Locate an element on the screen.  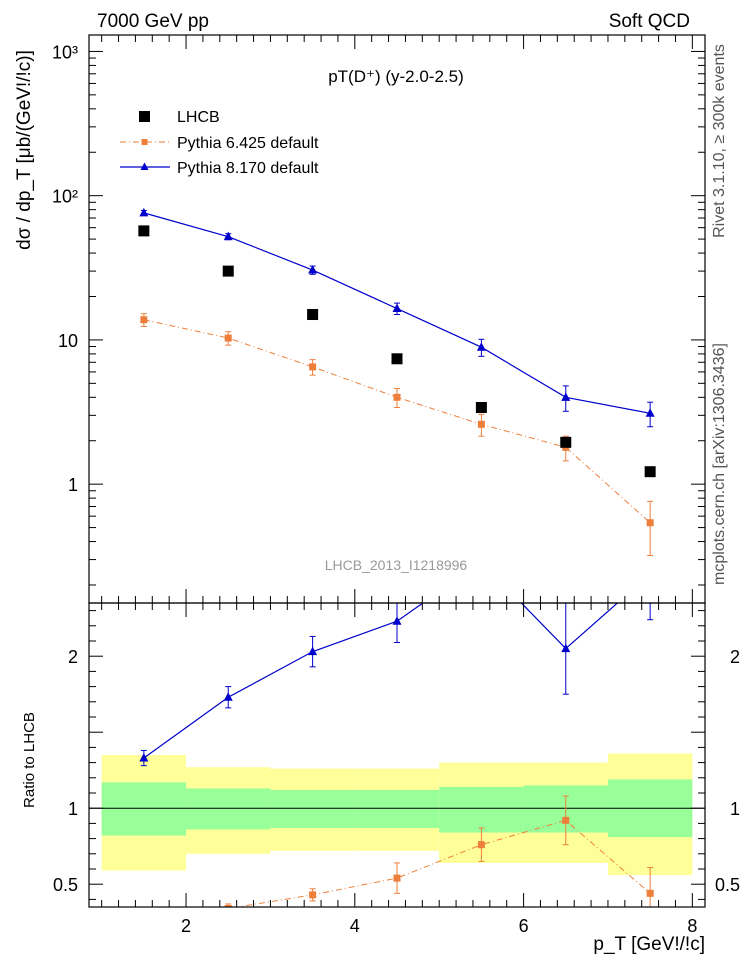
y-tick-label: 10 is located at coordinates (68, 341).